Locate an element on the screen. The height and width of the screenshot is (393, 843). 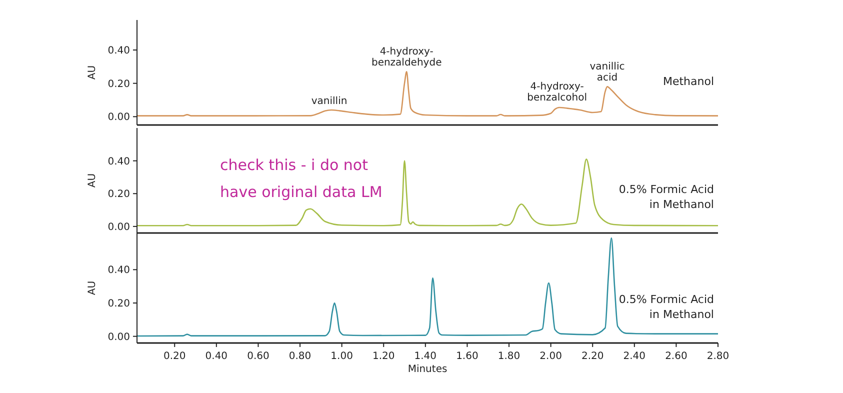
x-tick-label: 1.00 is located at coordinates (341, 356).